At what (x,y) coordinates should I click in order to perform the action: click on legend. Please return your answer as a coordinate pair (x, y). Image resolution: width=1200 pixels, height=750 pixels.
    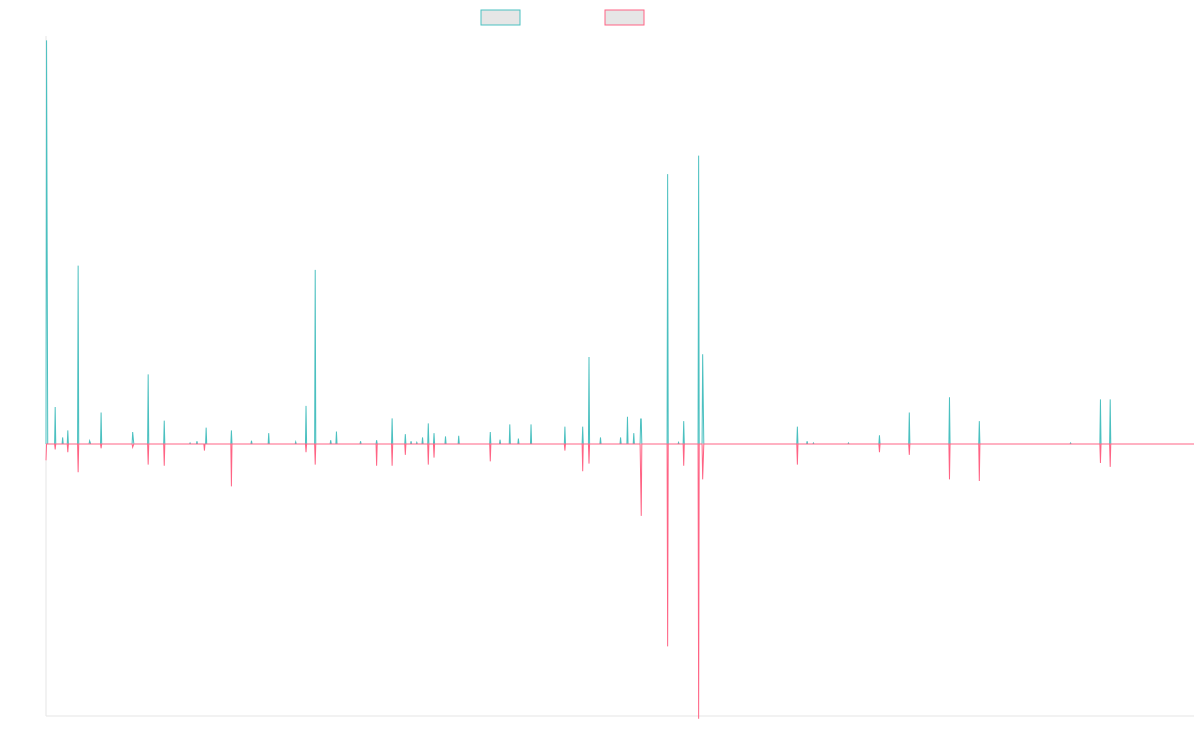
    Looking at the image, I should click on (562, 17).